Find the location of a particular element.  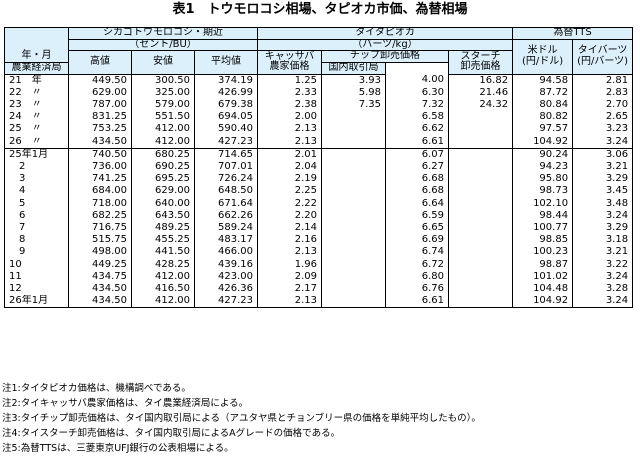

cell-avg: 483.17 is located at coordinates (226, 240).